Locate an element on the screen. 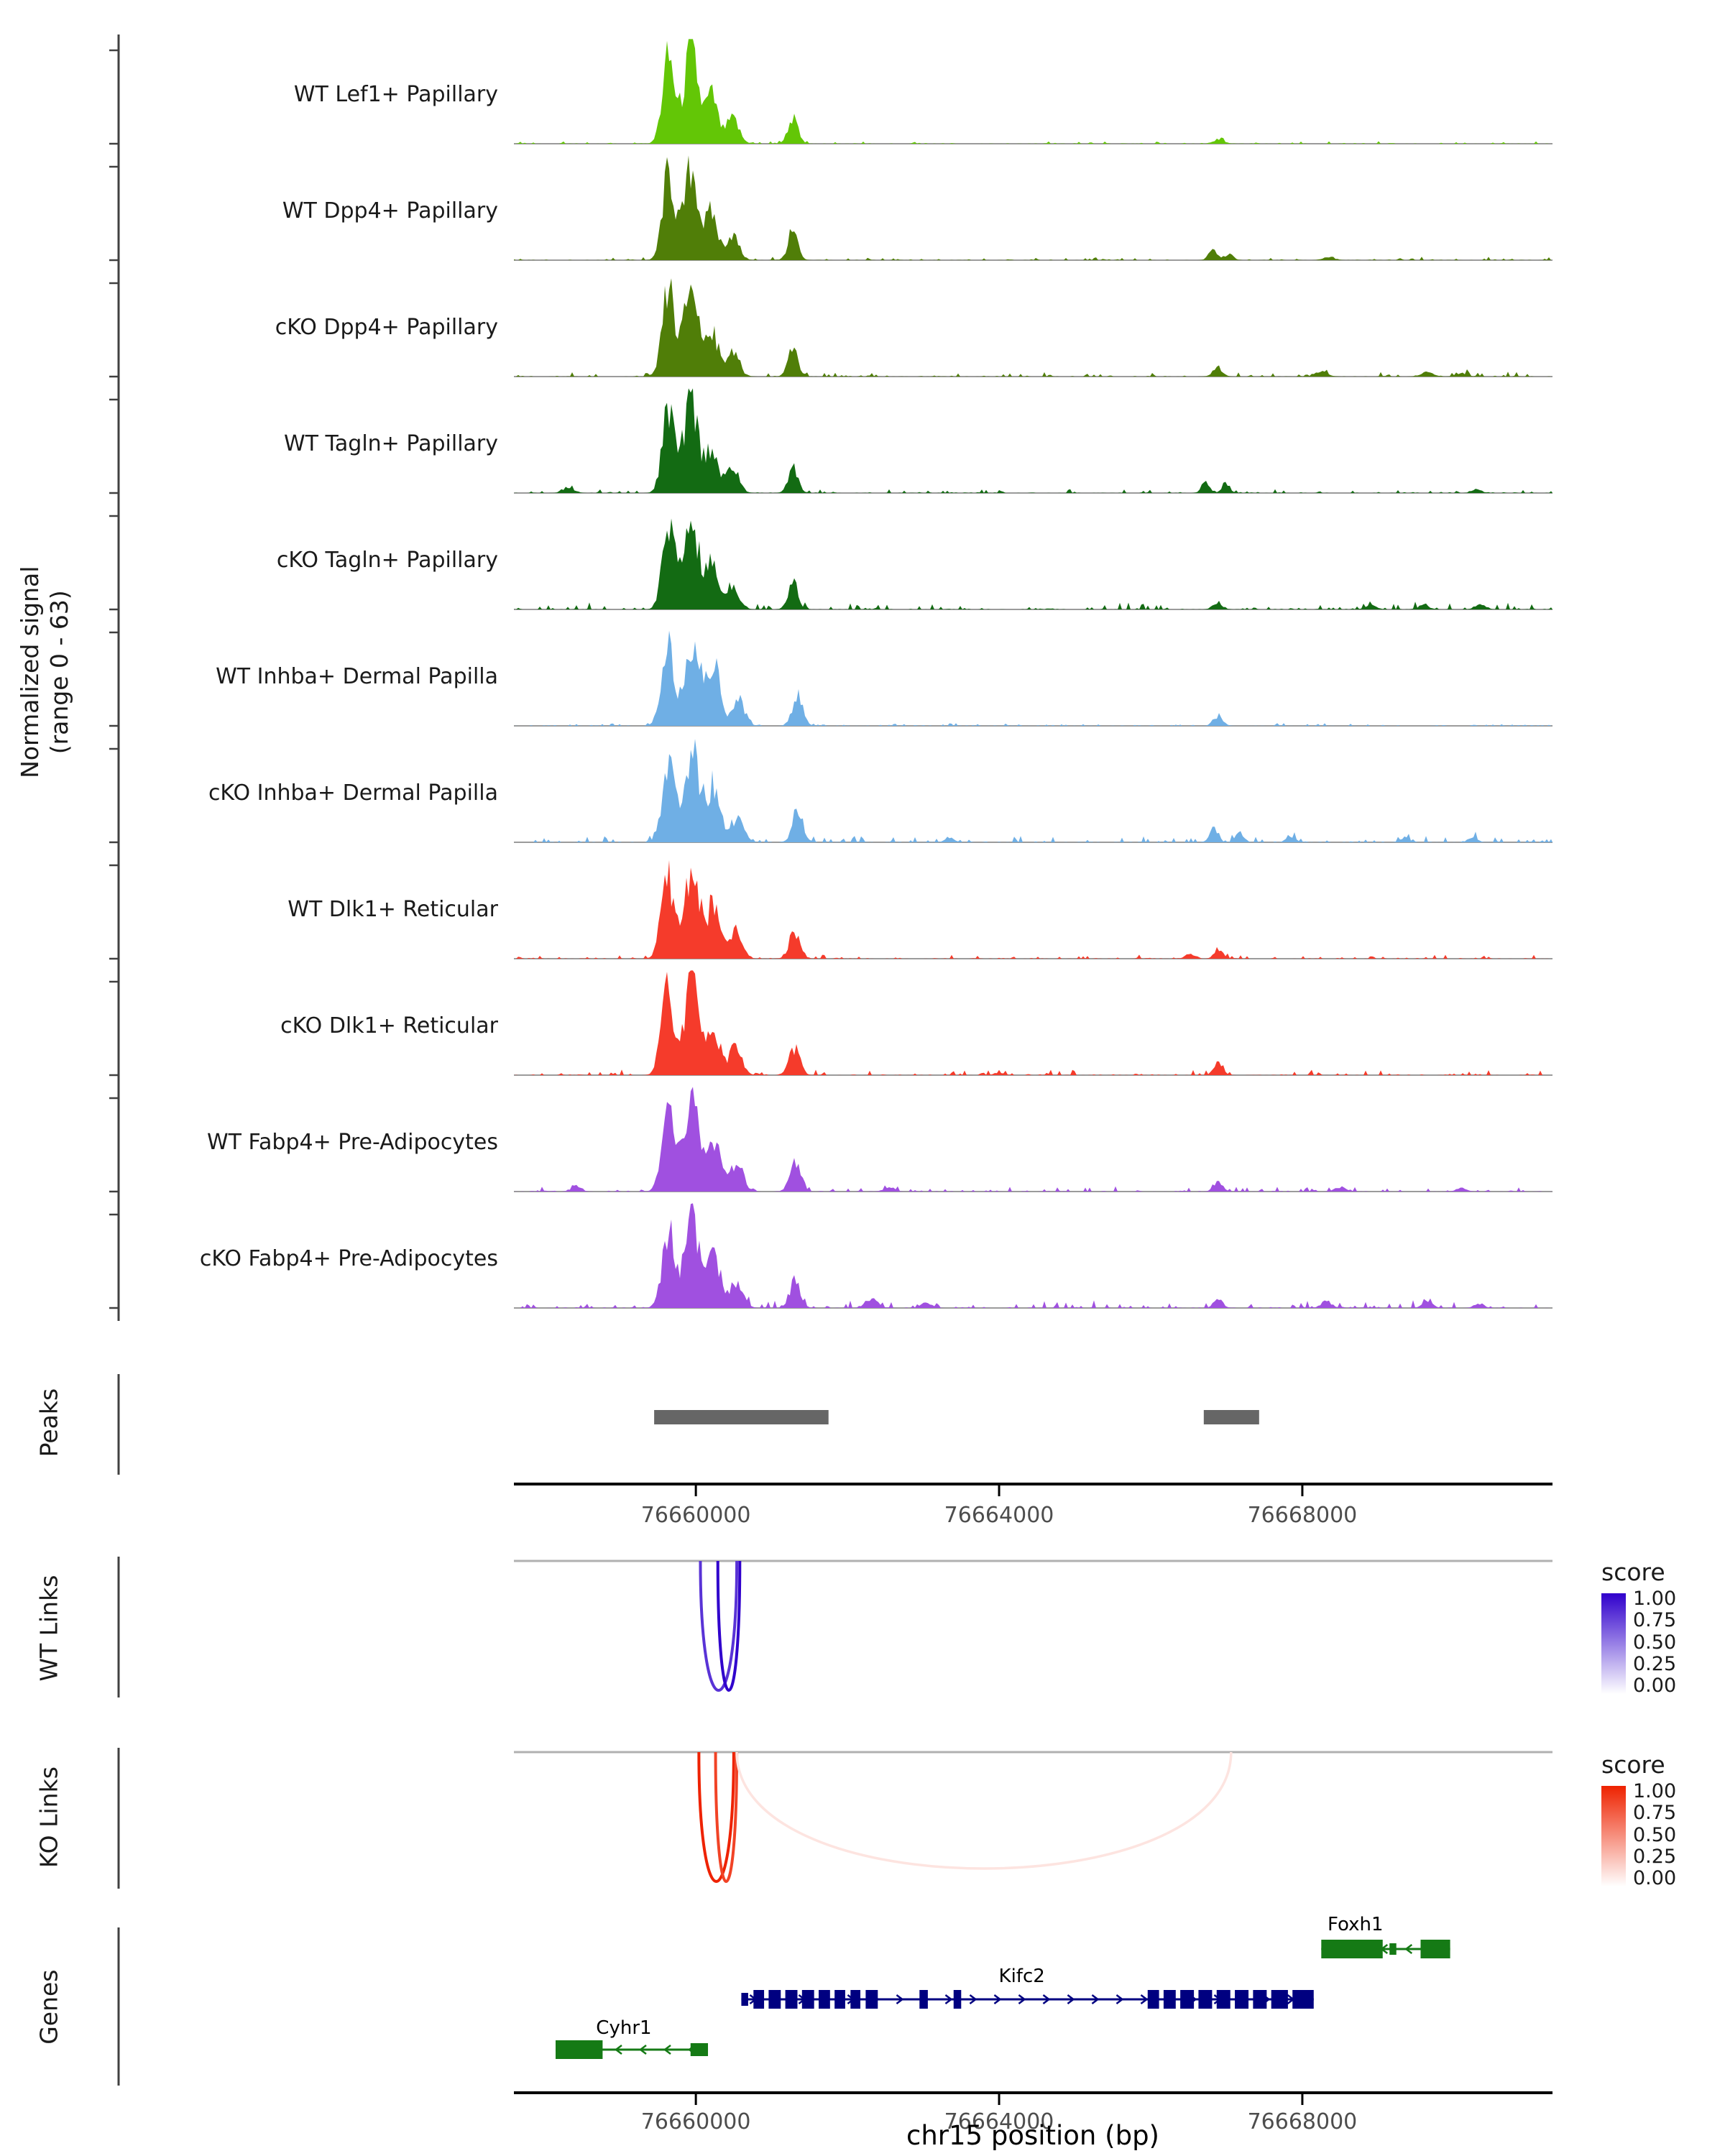 The height and width of the screenshot is (2156, 1725). genome-axis-tick-label: 76668000 is located at coordinates (1303, 1515).